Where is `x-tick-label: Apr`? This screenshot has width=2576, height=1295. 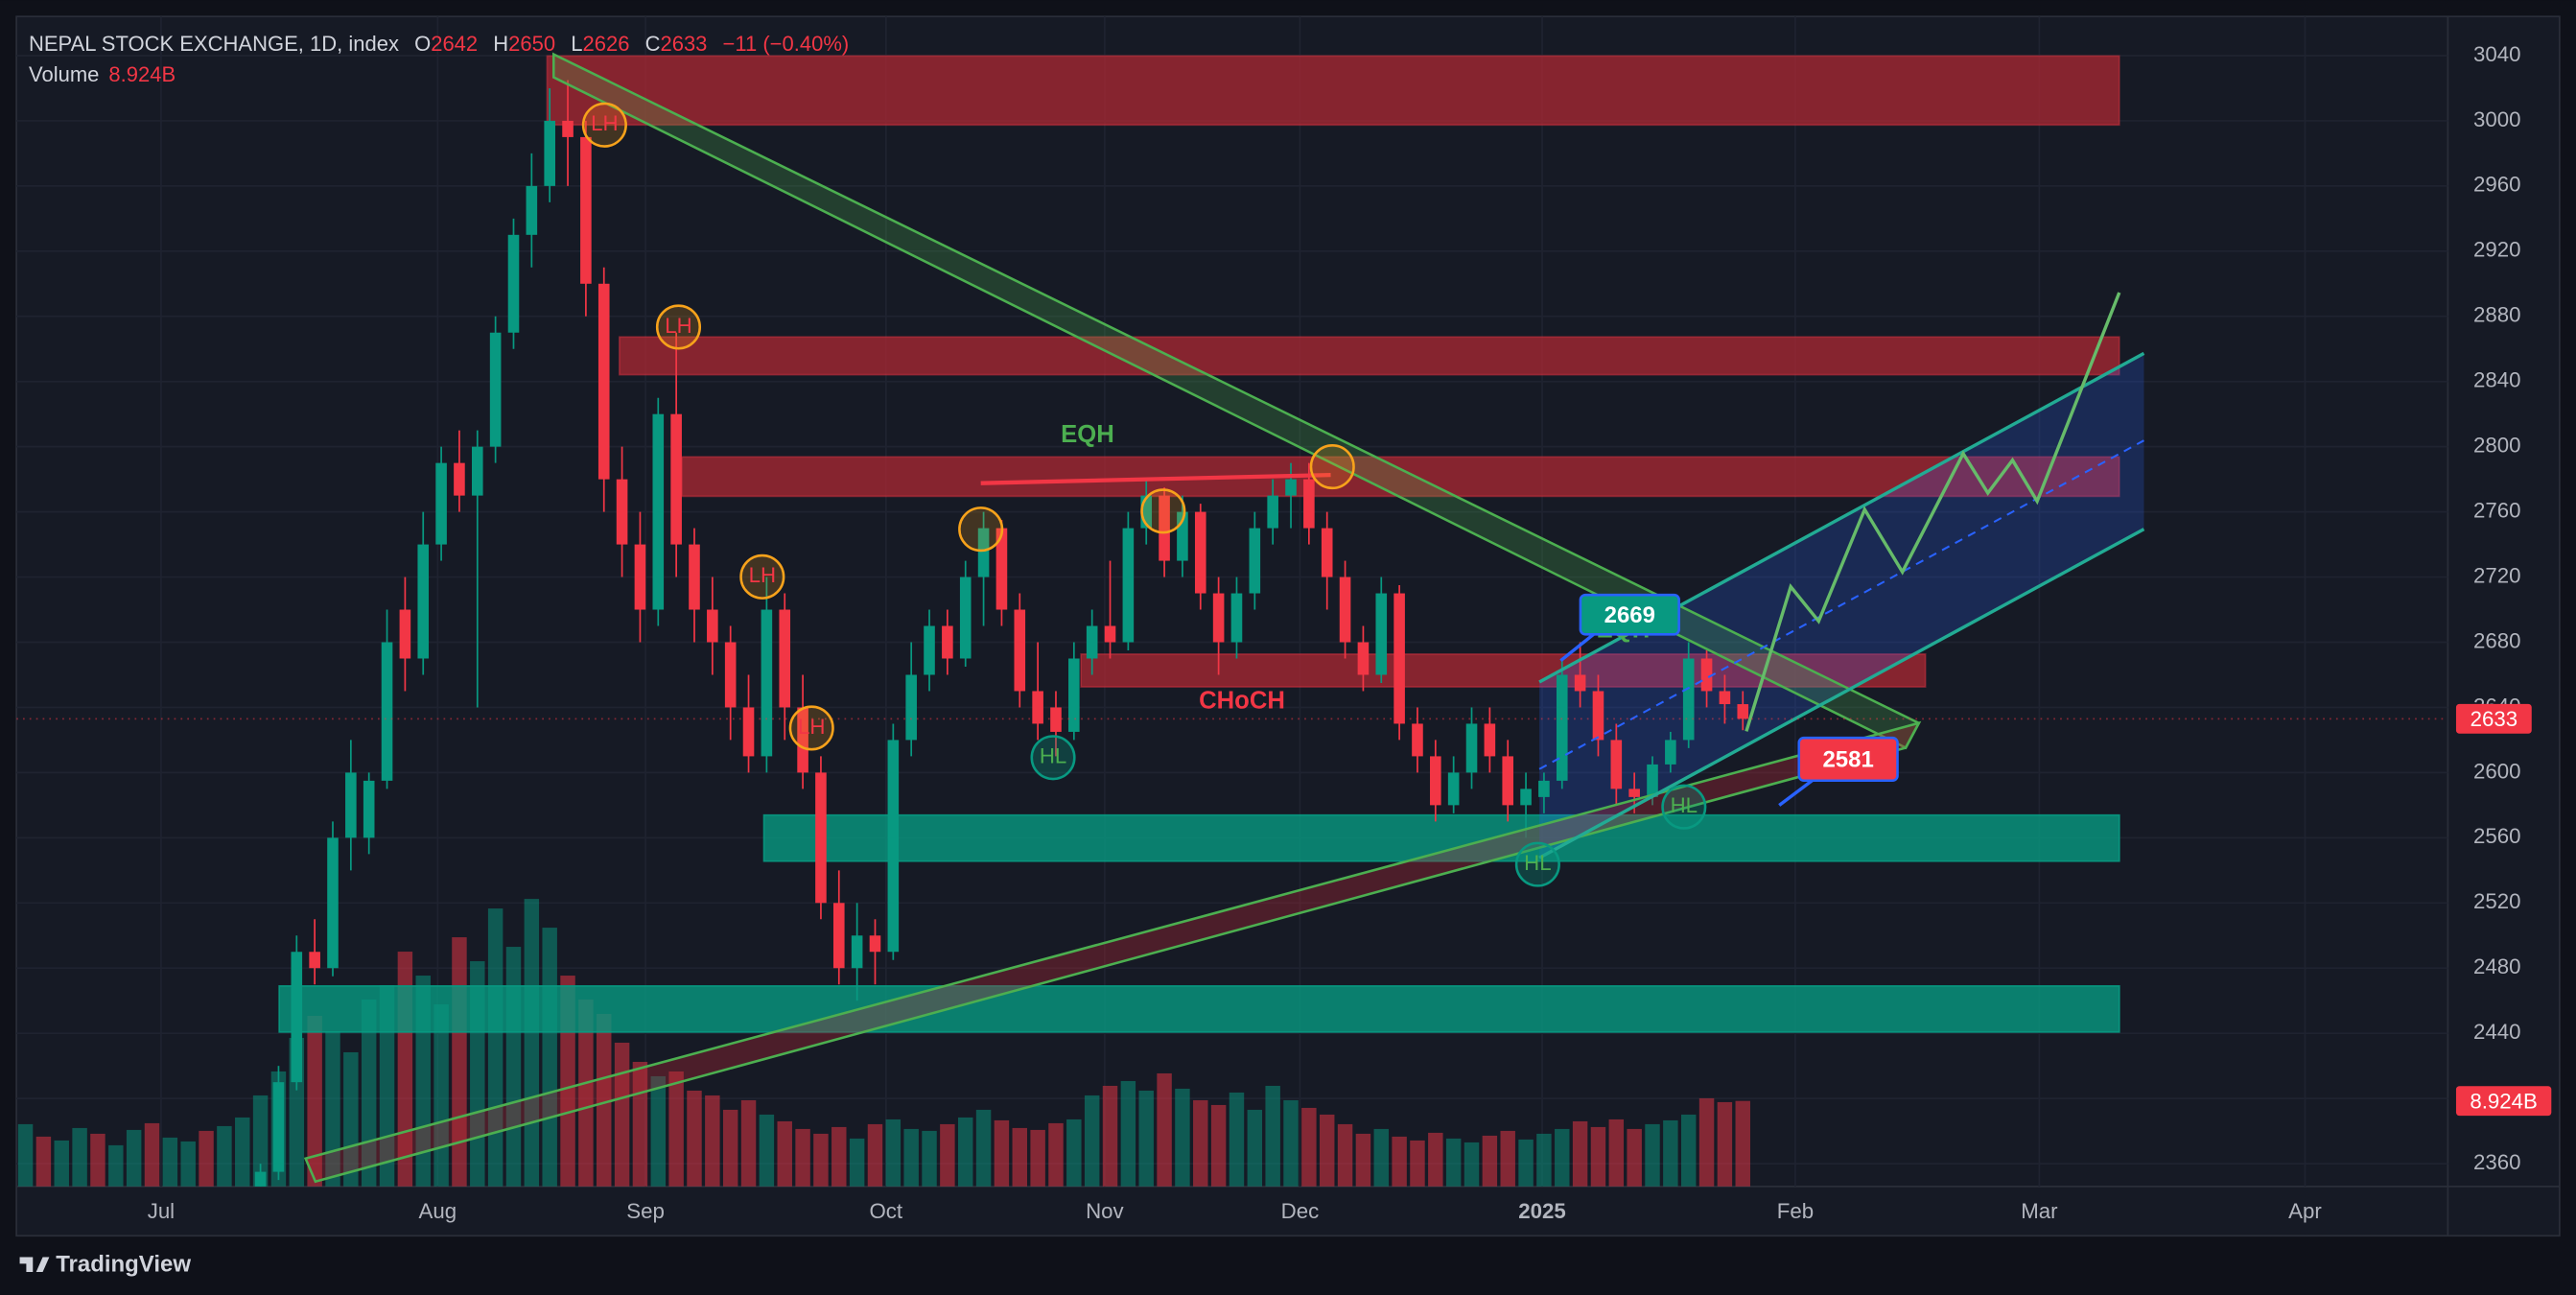
x-tick-label: Apr is located at coordinates (2305, 1211).